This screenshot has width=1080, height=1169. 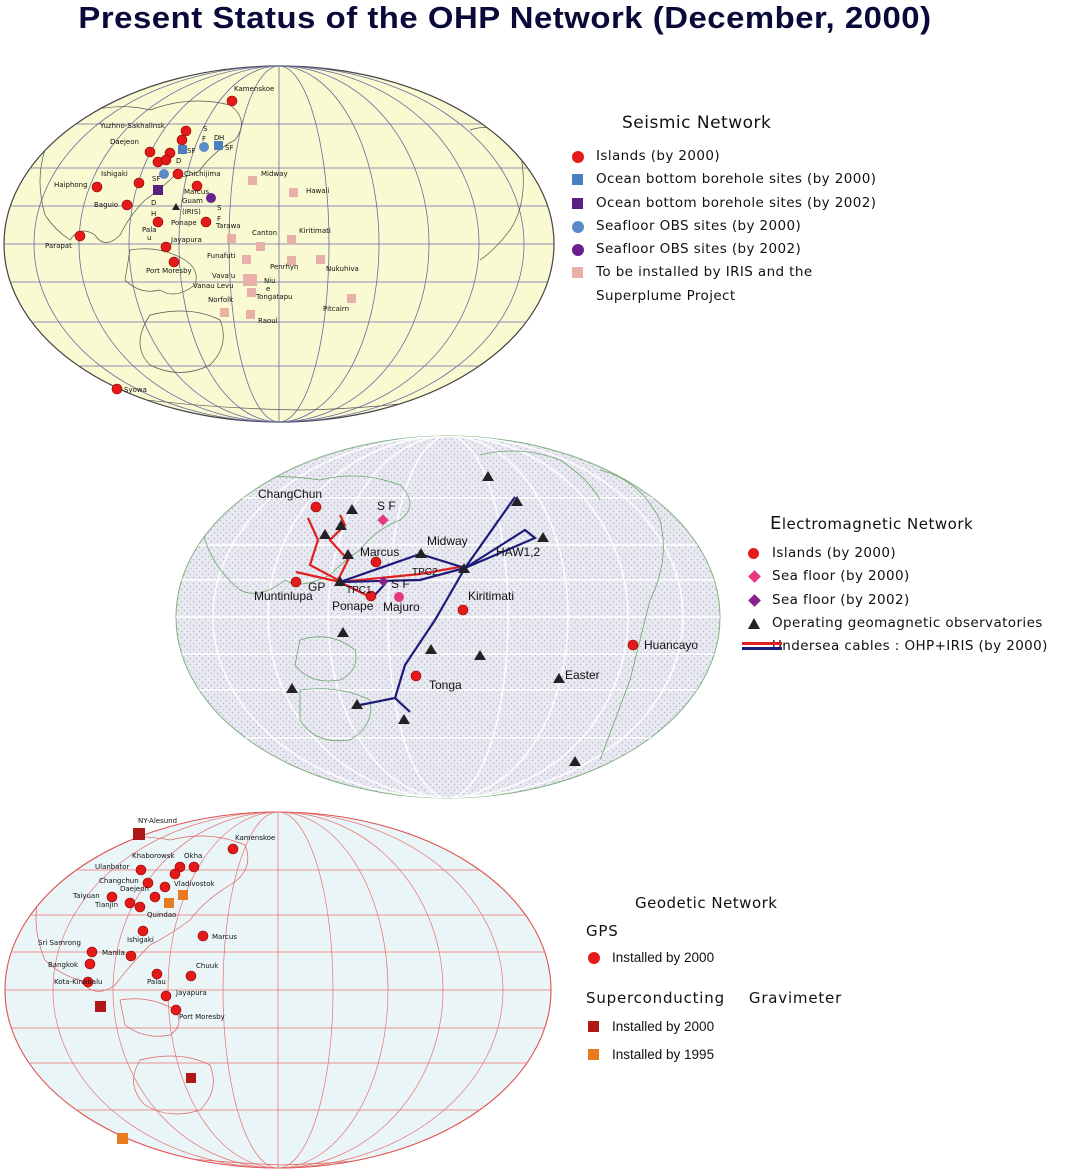 What do you see at coordinates (71, 185) in the screenshot?
I see `label-haiphong: Haiphong` at bounding box center [71, 185].